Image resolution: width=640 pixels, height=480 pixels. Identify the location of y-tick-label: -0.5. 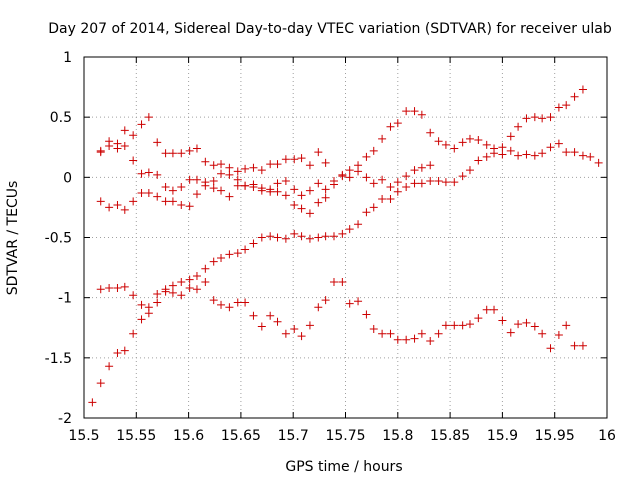
(58, 239).